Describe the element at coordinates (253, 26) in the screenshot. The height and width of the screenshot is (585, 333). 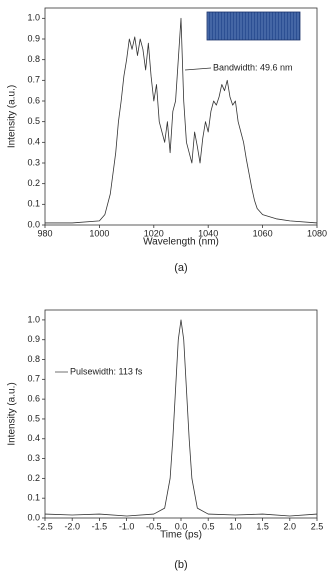
I see `inset-image` at that location.